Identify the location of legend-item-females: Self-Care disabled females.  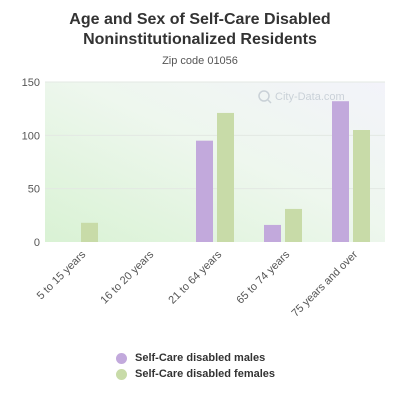
(195, 374).